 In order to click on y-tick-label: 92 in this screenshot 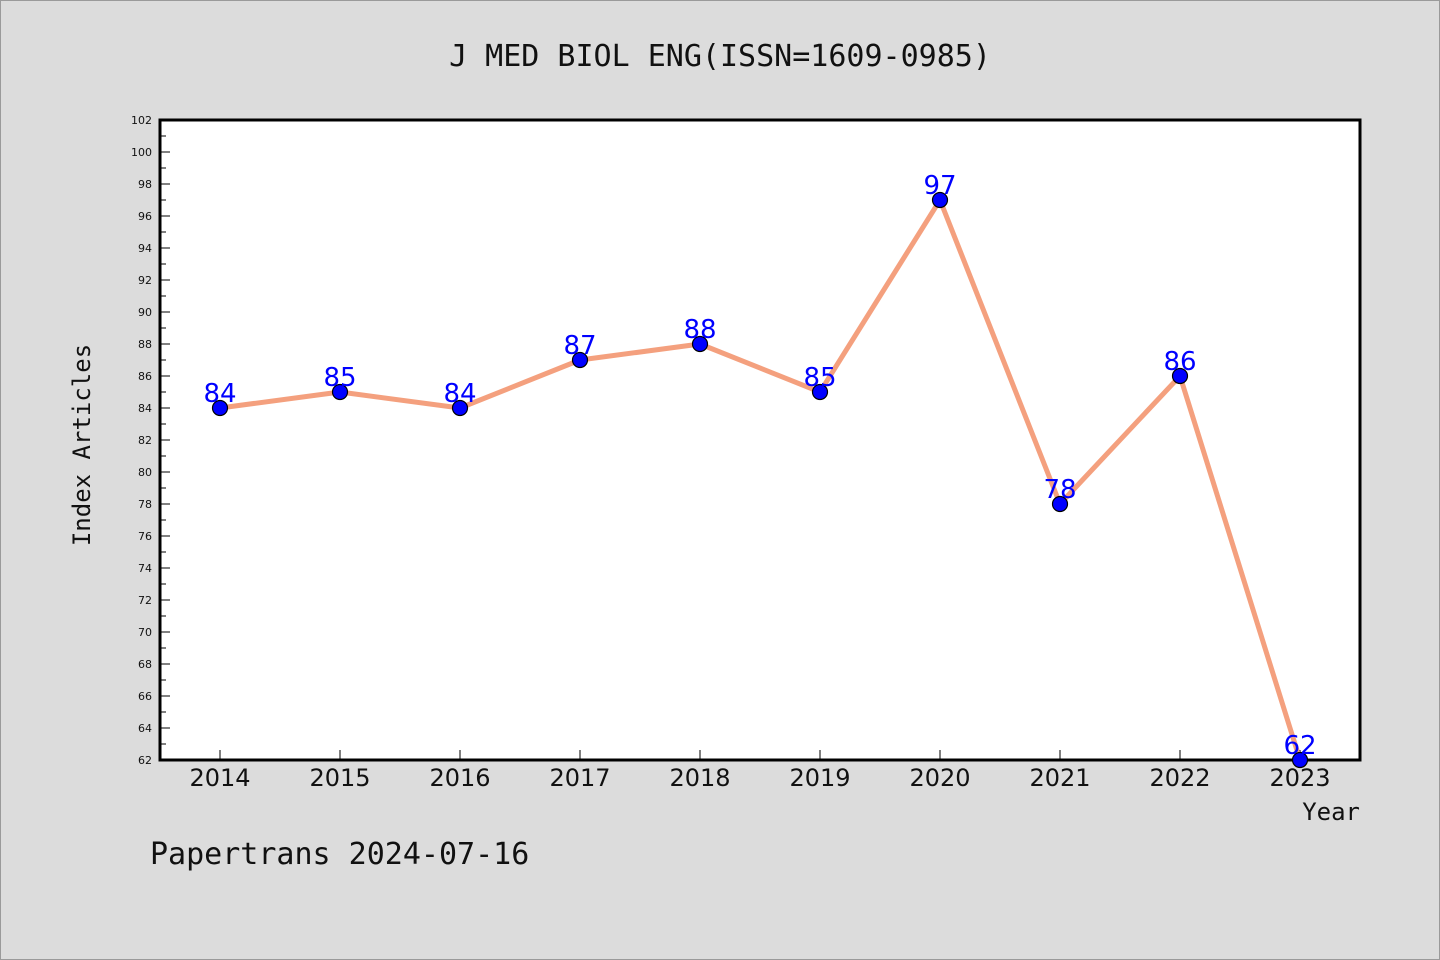, I will do `click(145, 280)`.